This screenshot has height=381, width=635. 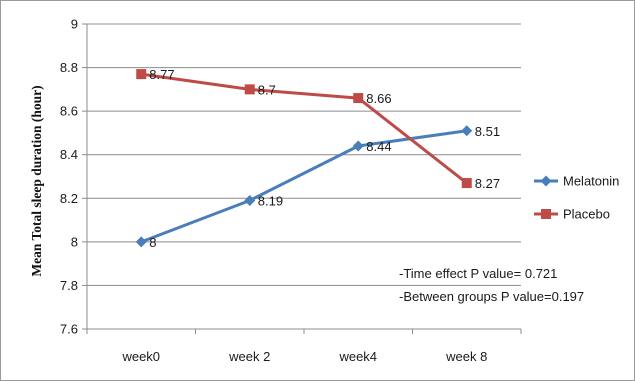 What do you see at coordinates (267, 89) in the screenshot?
I see `placebo-data-label: 8.7` at bounding box center [267, 89].